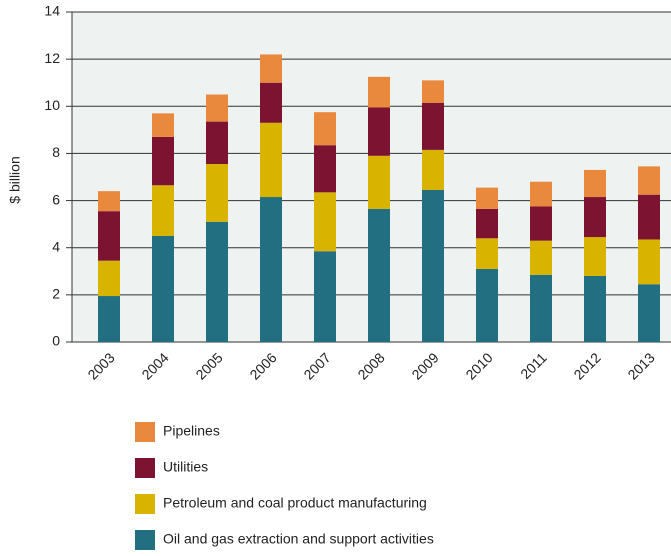 The height and width of the screenshot is (556, 671). What do you see at coordinates (424, 365) in the screenshot?
I see `x-tick-label: 2009` at bounding box center [424, 365].